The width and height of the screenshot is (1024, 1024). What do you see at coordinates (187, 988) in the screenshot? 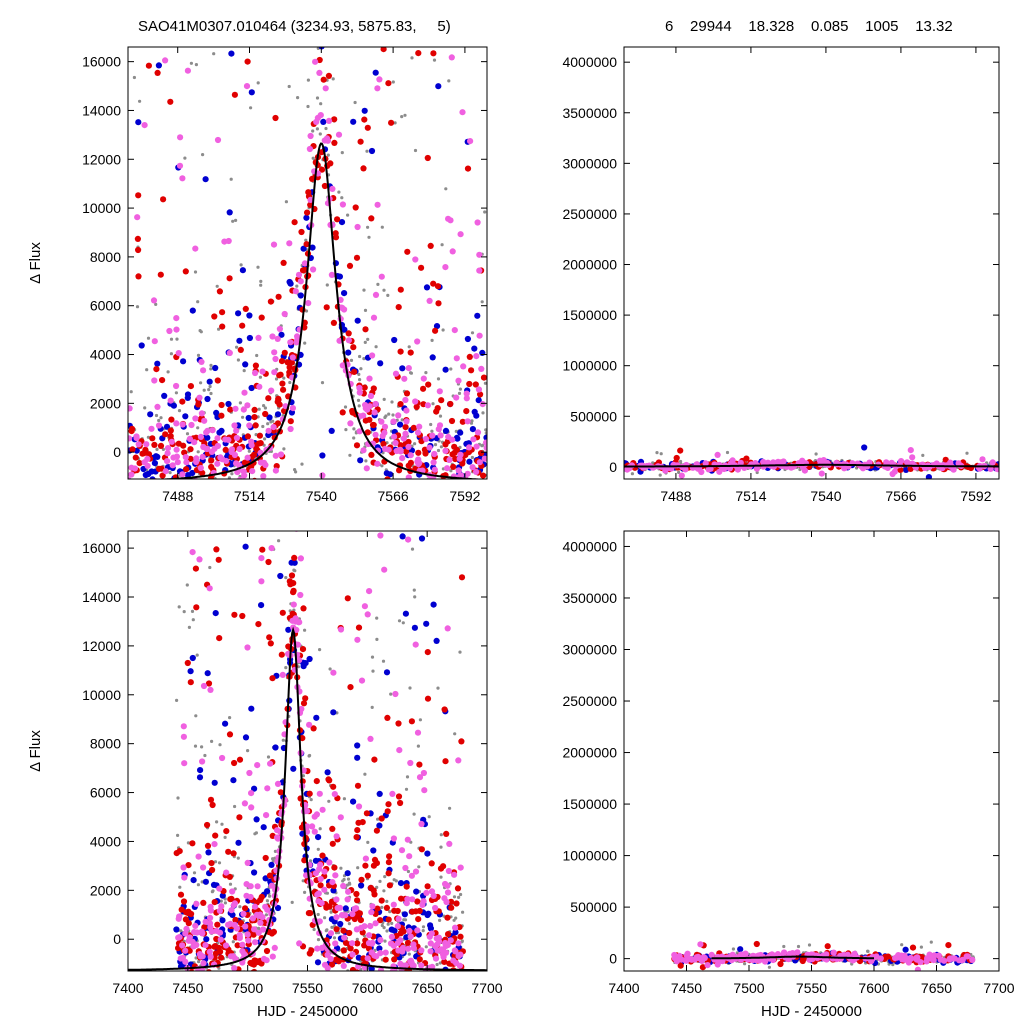
I see `x-tick-label: 7450` at bounding box center [187, 988].